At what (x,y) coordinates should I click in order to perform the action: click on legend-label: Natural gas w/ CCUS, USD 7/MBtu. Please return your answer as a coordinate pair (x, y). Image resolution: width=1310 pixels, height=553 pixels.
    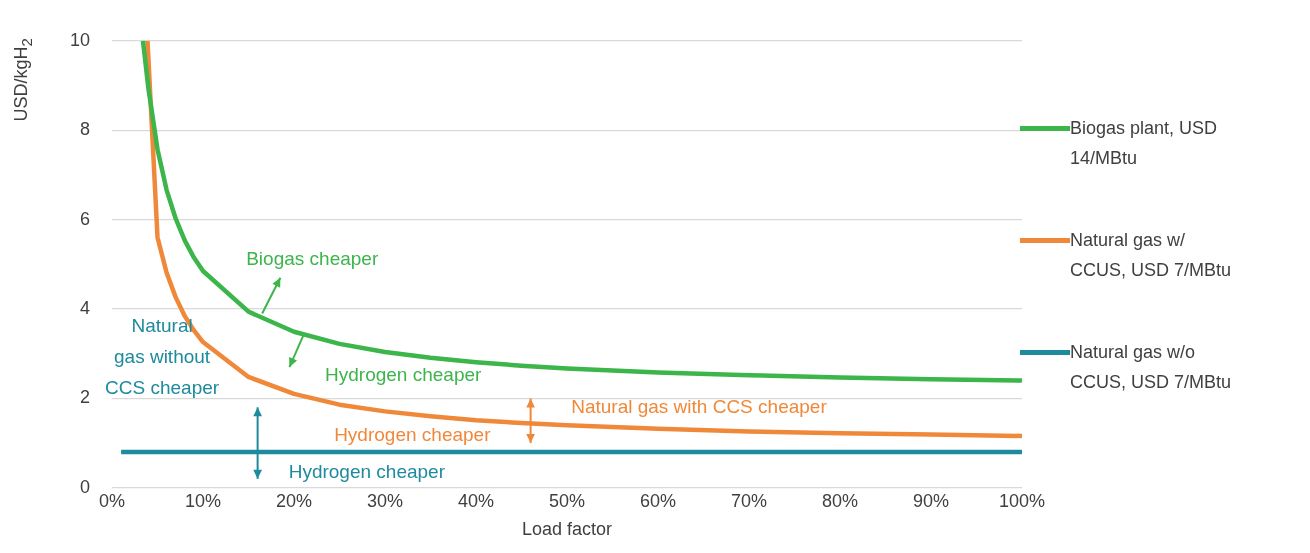
    Looking at the image, I should click on (1151, 255).